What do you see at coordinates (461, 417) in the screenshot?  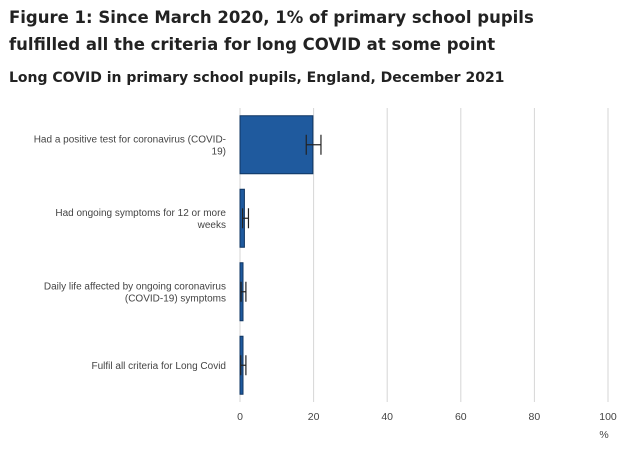 I see `x-tick-label: 60` at bounding box center [461, 417].